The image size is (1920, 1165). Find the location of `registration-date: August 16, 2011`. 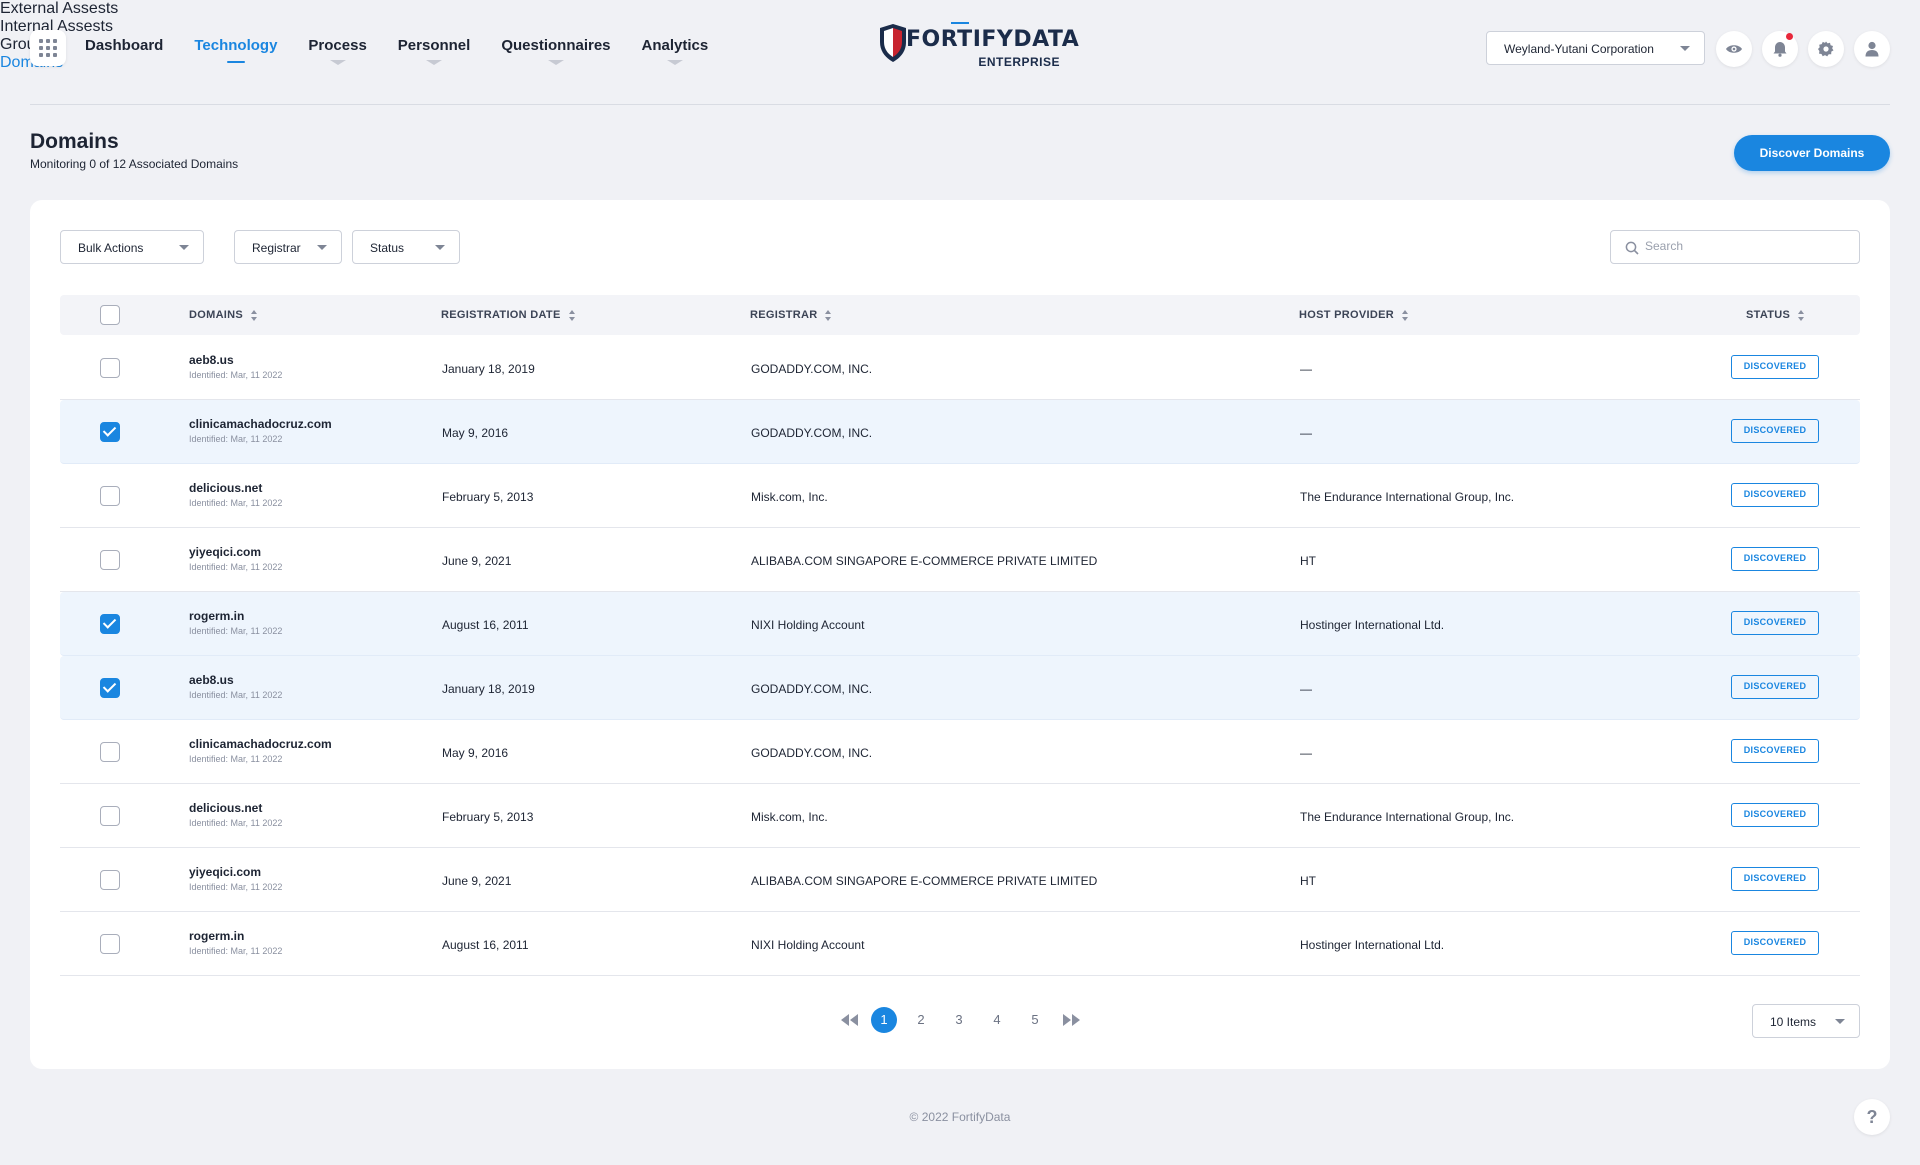

registration-date: August 16, 2011 is located at coordinates (485, 945).